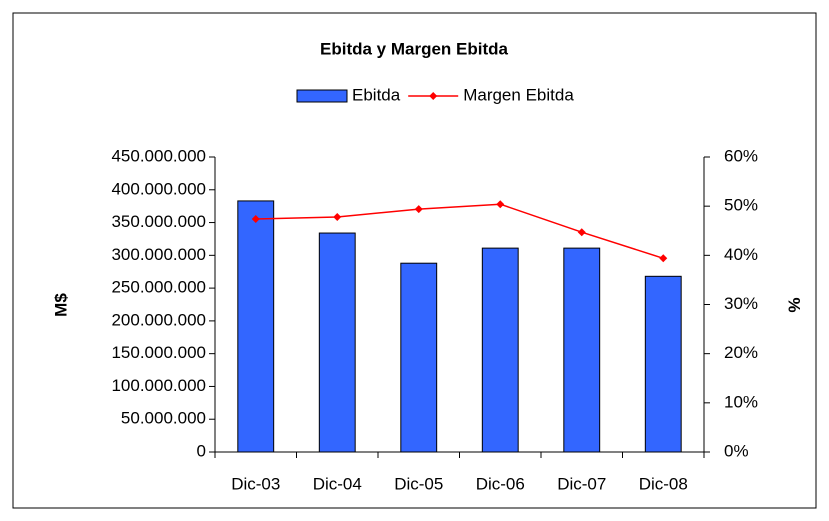 This screenshot has width=829, height=521. I want to click on y-tick-label: 250.000.000, so click(158, 287).